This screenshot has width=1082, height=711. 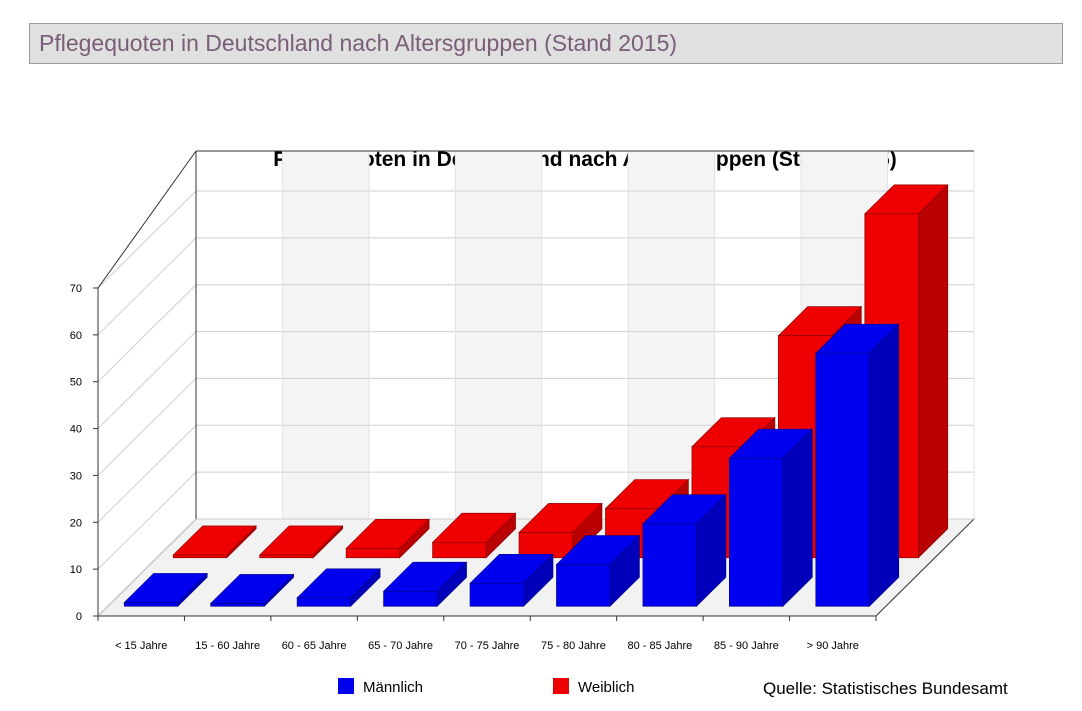 I want to click on chart-legend: Männlich Weiblich, so click(x=486, y=687).